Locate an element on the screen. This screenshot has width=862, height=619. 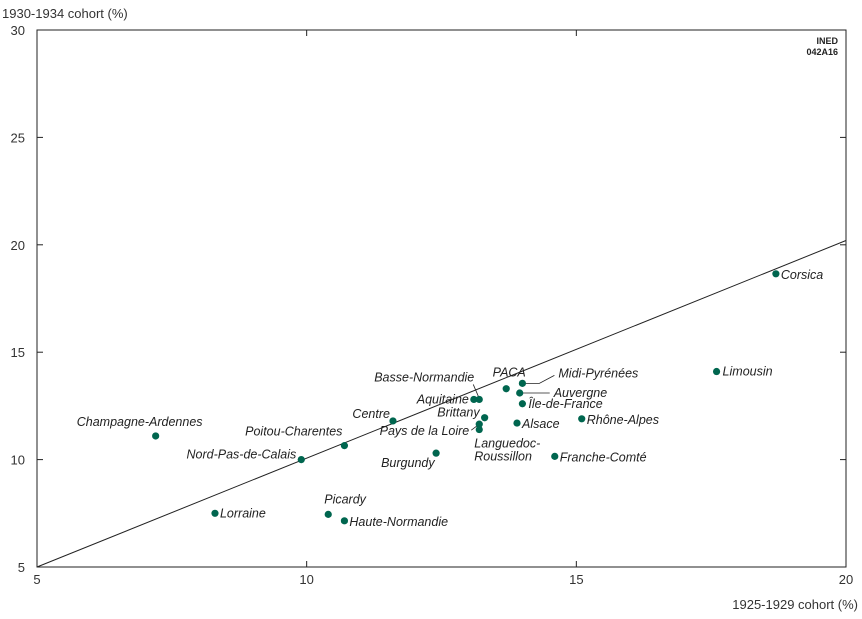
label-burgundy: Burgundy is located at coordinates (408, 463).